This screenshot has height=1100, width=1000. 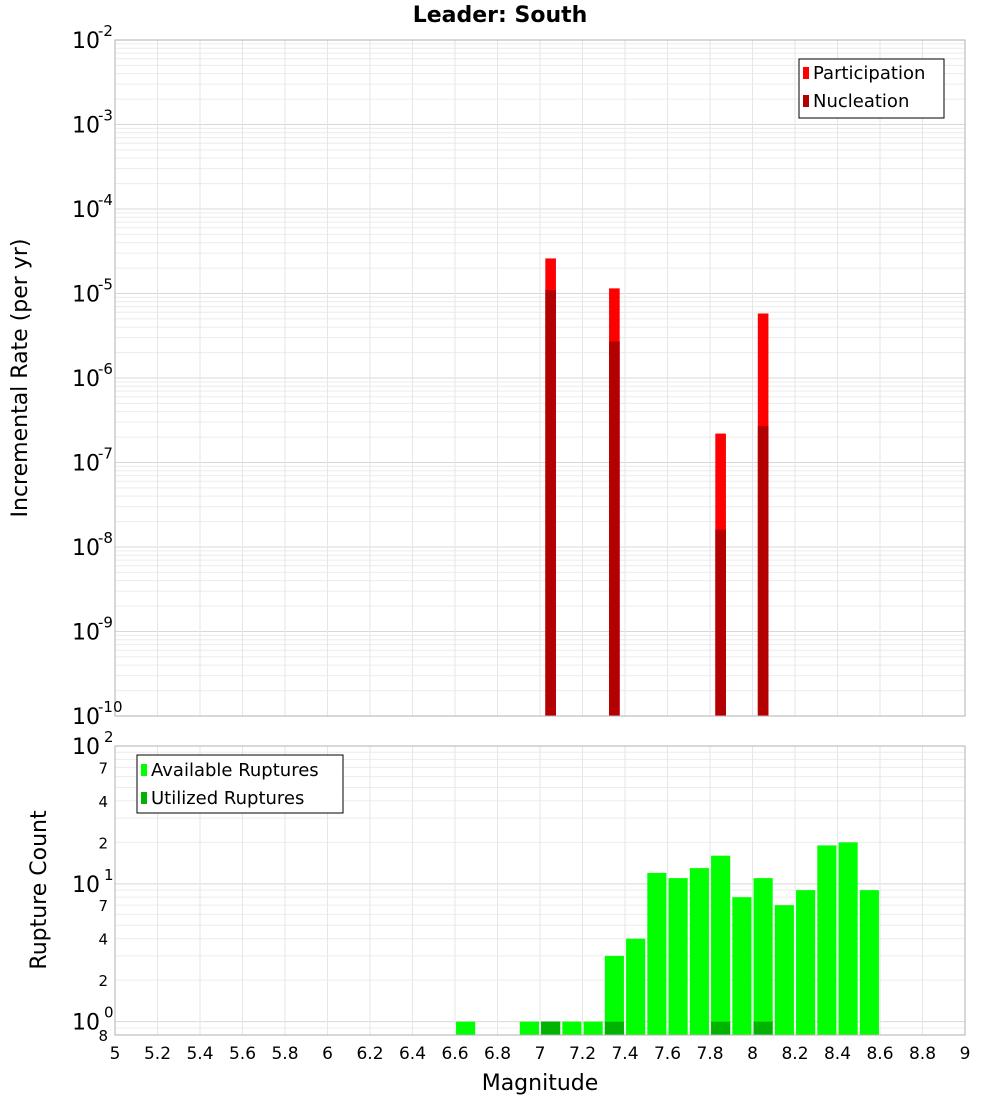 I want to click on x-tick-label: 7.6, so click(x=667, y=1054).